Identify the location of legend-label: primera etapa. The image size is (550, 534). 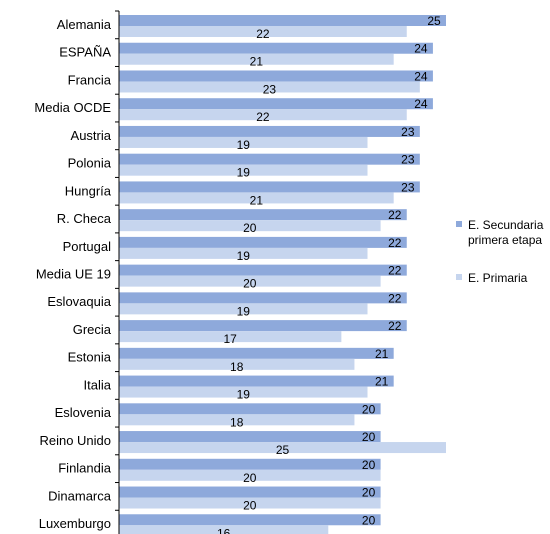
(505, 240).